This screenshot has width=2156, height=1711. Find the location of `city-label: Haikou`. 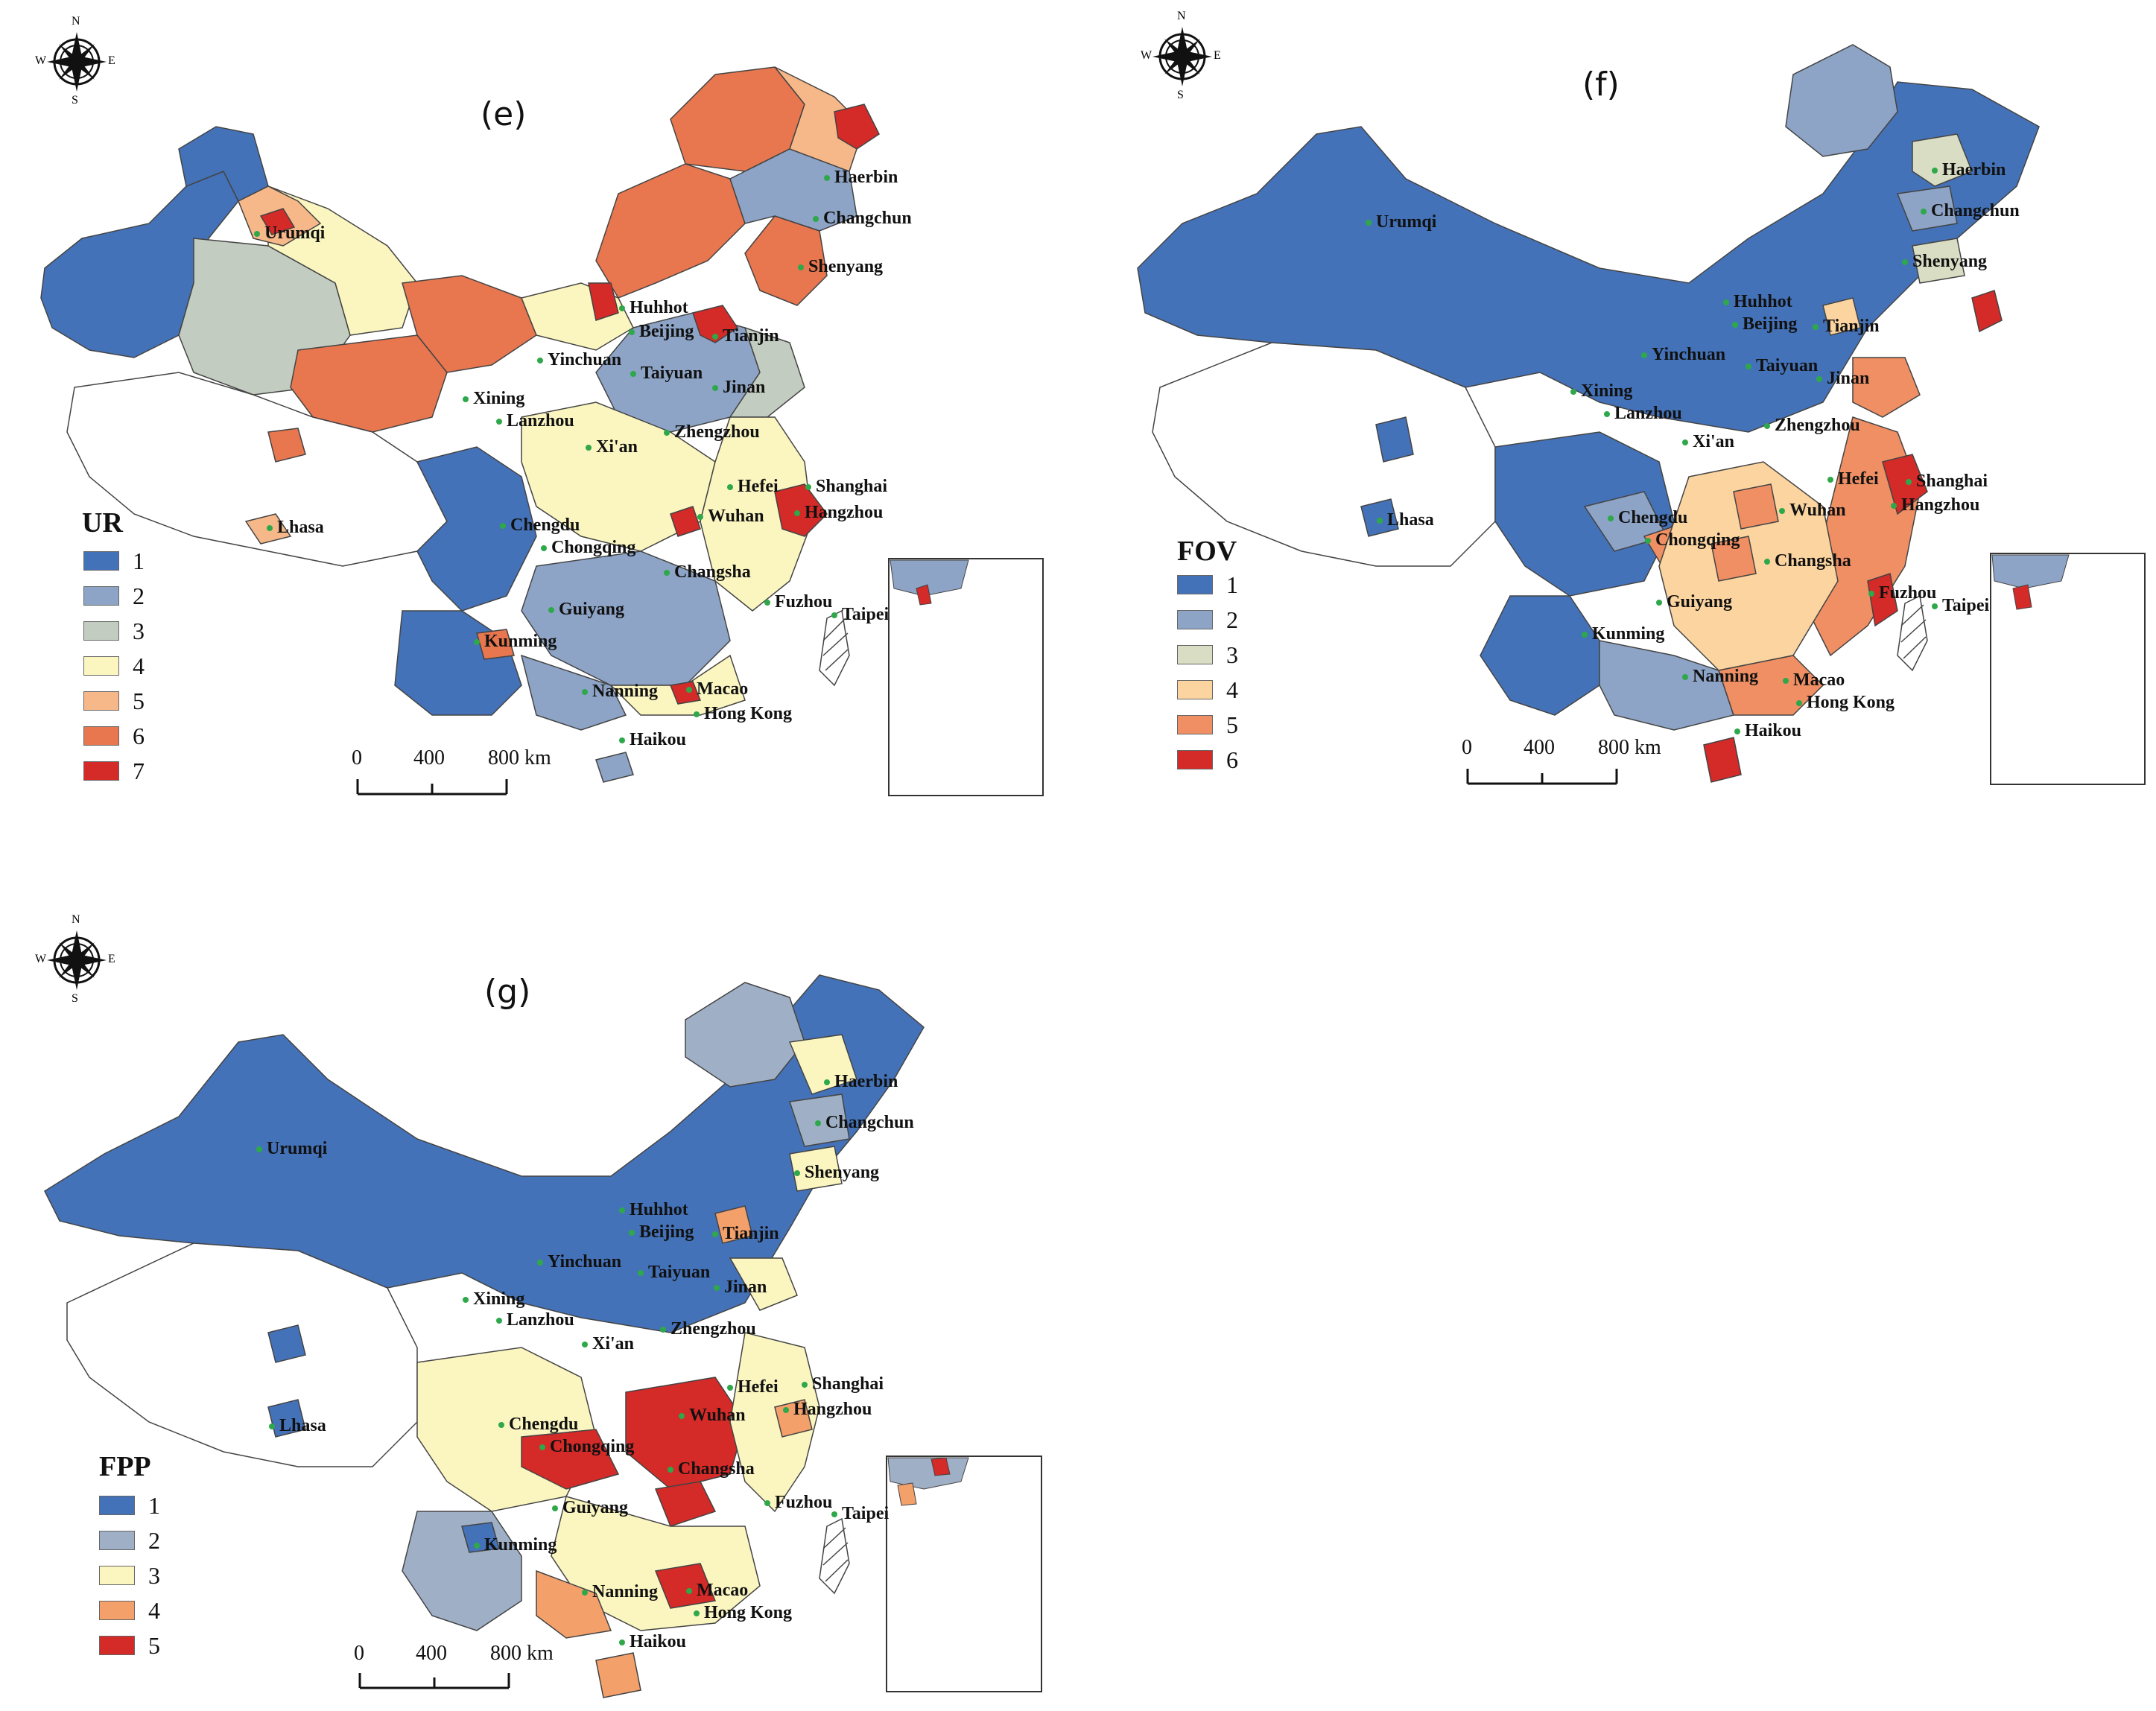

city-label: Haikou is located at coordinates (1773, 730).